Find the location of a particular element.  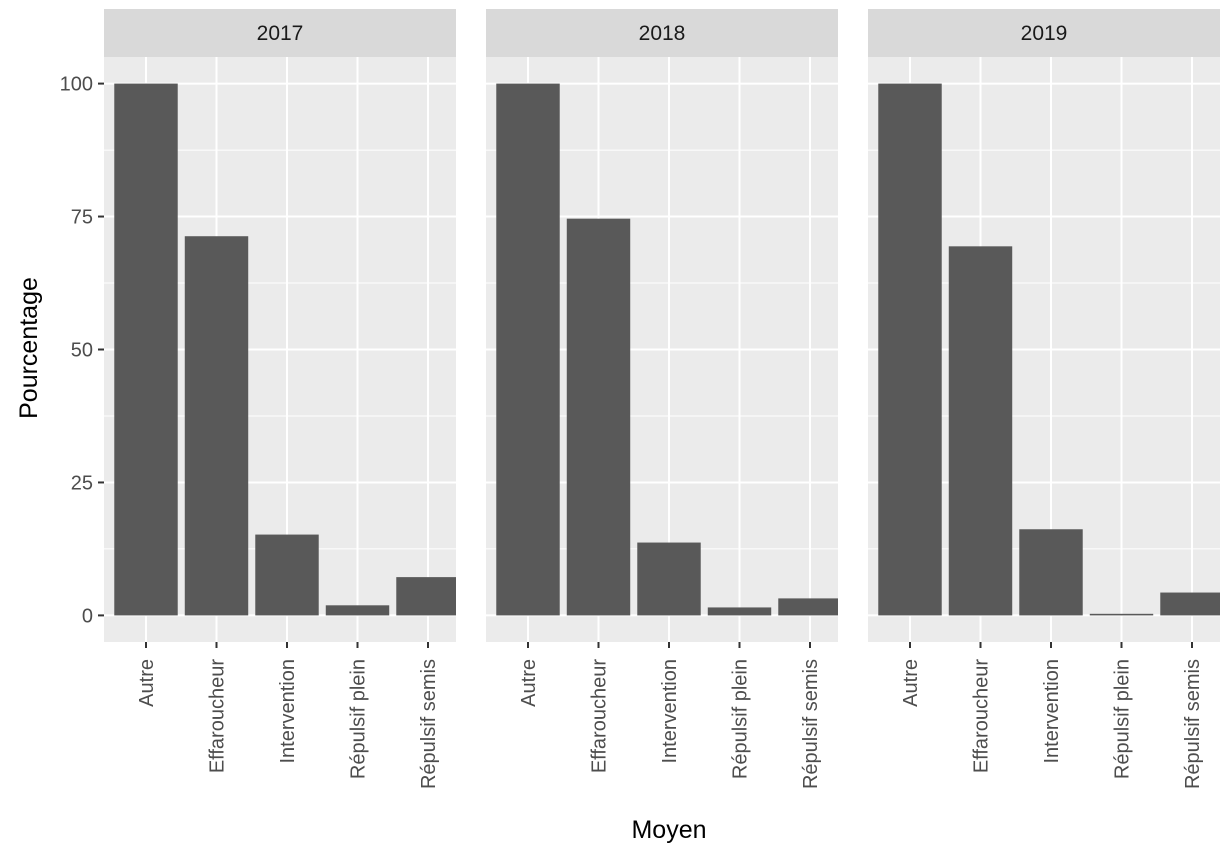

facet-strip-label: 2019 is located at coordinates (1044, 33).